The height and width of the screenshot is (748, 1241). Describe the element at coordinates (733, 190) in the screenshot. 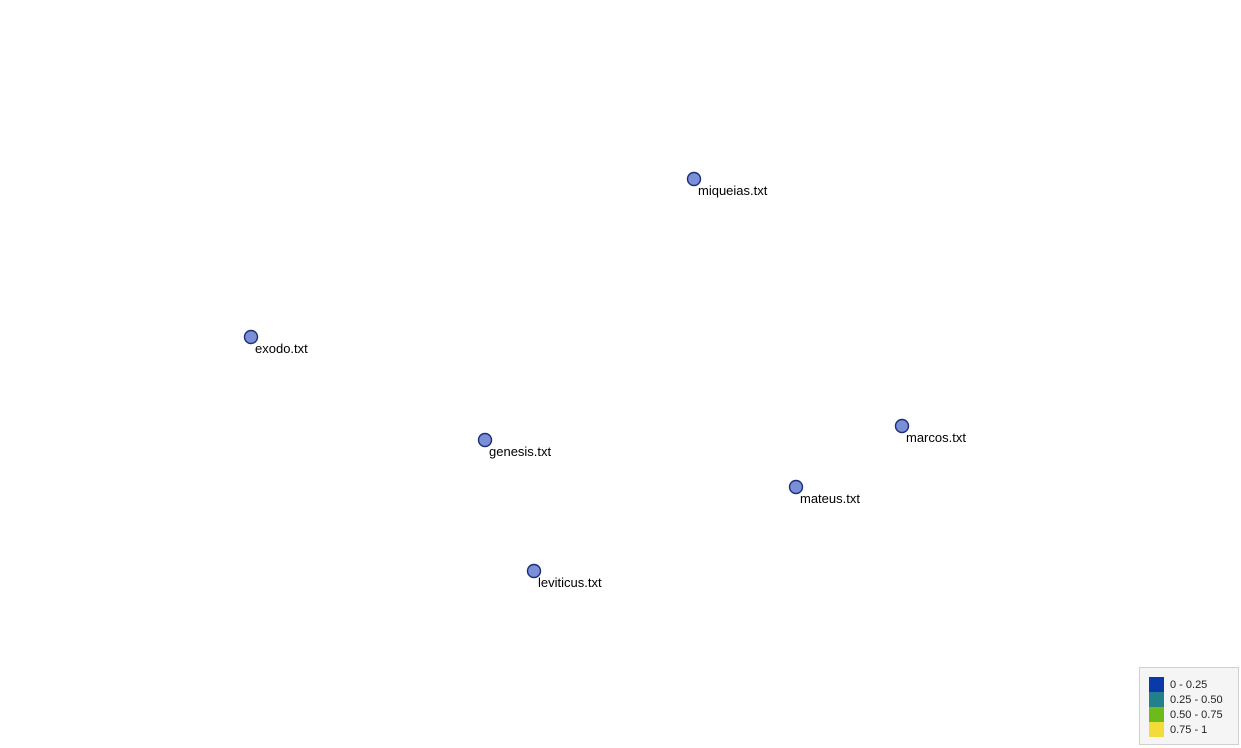

I see `node-label: miqueias.txt` at that location.